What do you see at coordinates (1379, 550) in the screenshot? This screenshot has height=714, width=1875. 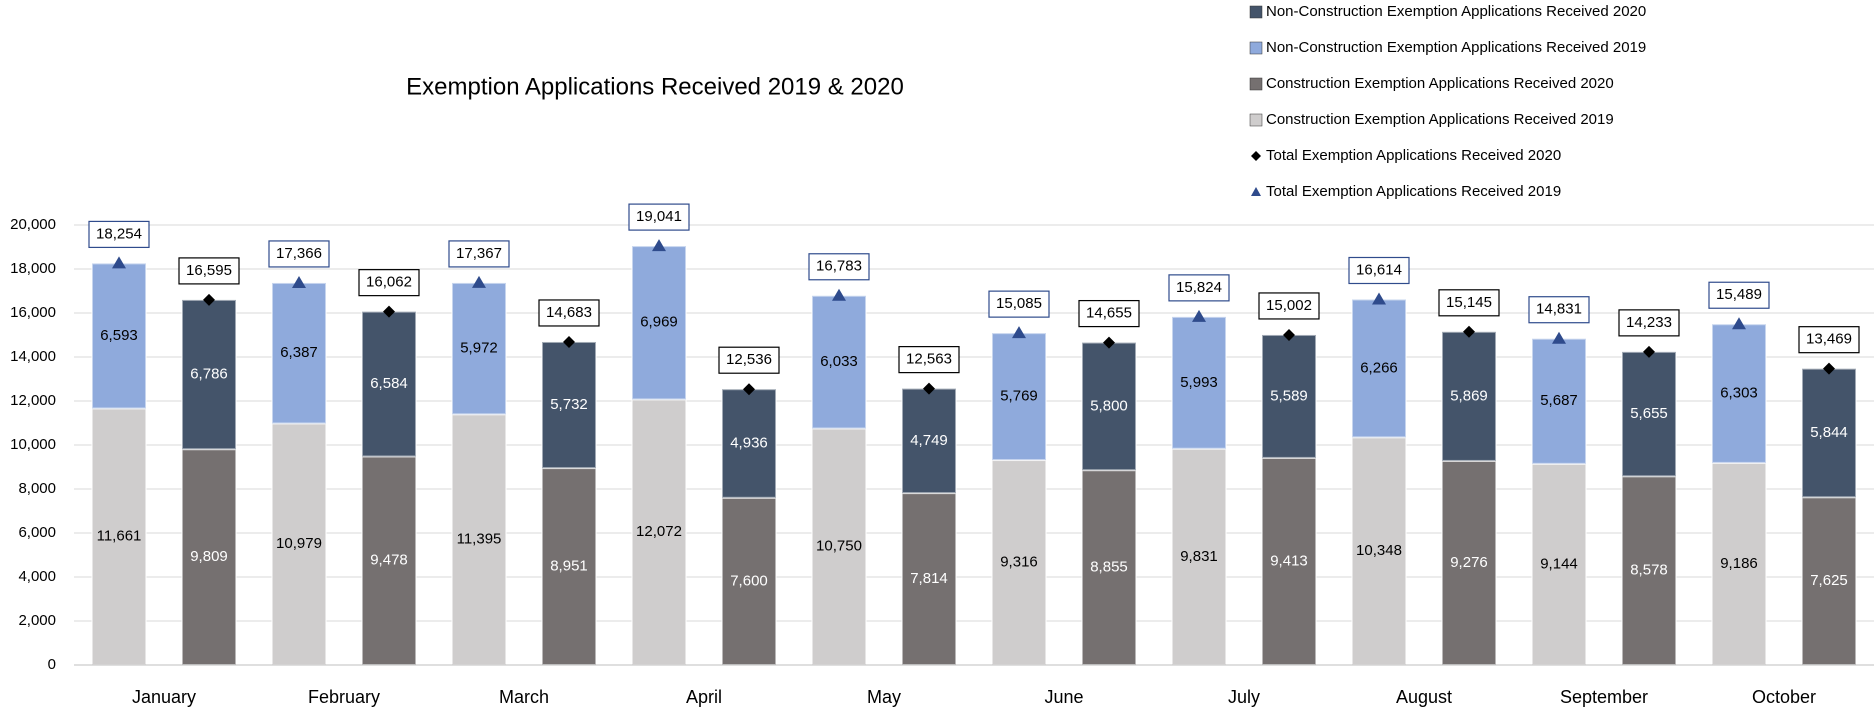 I see `data-label: 10,348` at bounding box center [1379, 550].